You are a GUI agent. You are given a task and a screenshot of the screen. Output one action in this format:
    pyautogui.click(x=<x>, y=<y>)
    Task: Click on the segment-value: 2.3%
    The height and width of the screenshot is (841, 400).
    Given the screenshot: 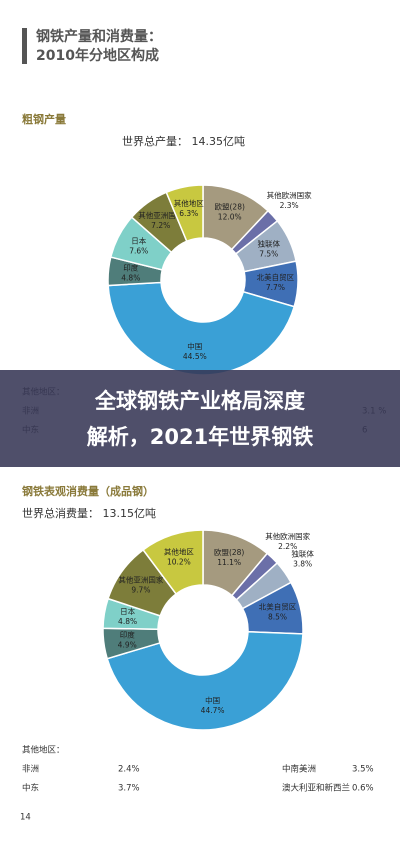 What is the action you would take?
    pyautogui.click(x=289, y=205)
    